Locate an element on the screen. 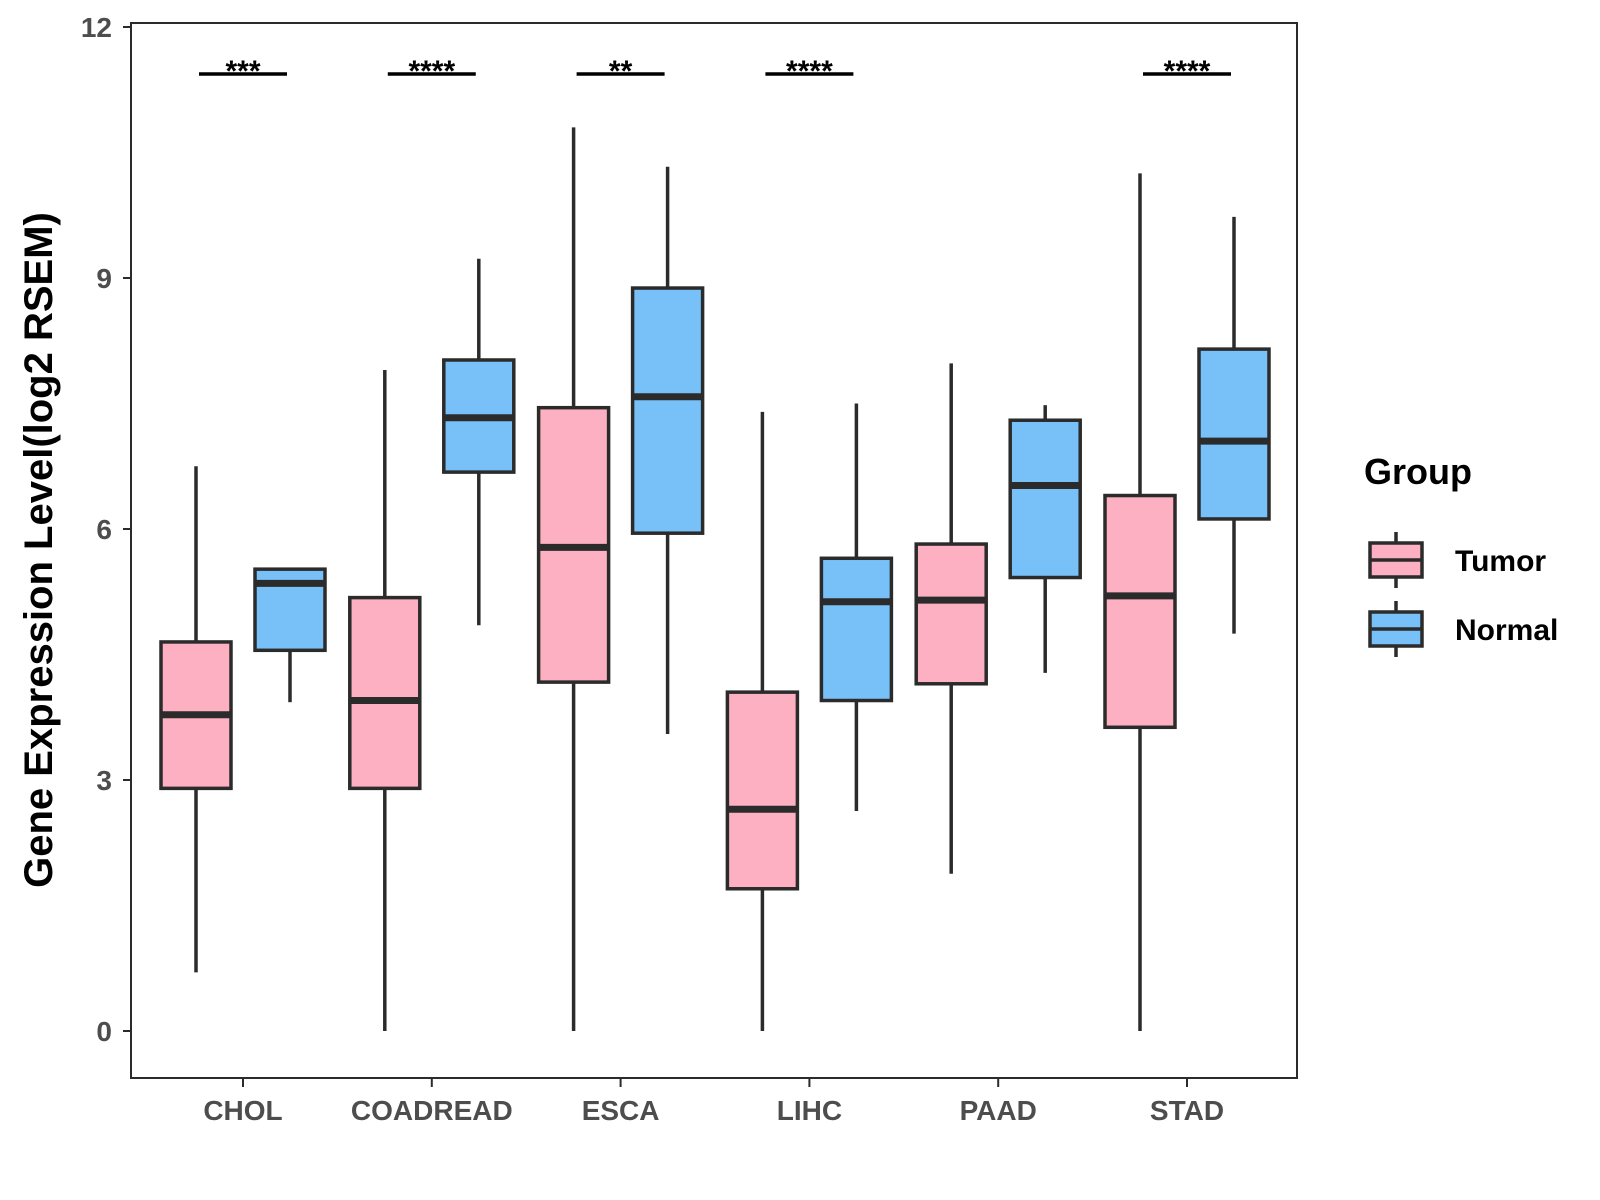 This screenshot has width=1600, height=1200. box-tumor-lihc is located at coordinates (762, 721).